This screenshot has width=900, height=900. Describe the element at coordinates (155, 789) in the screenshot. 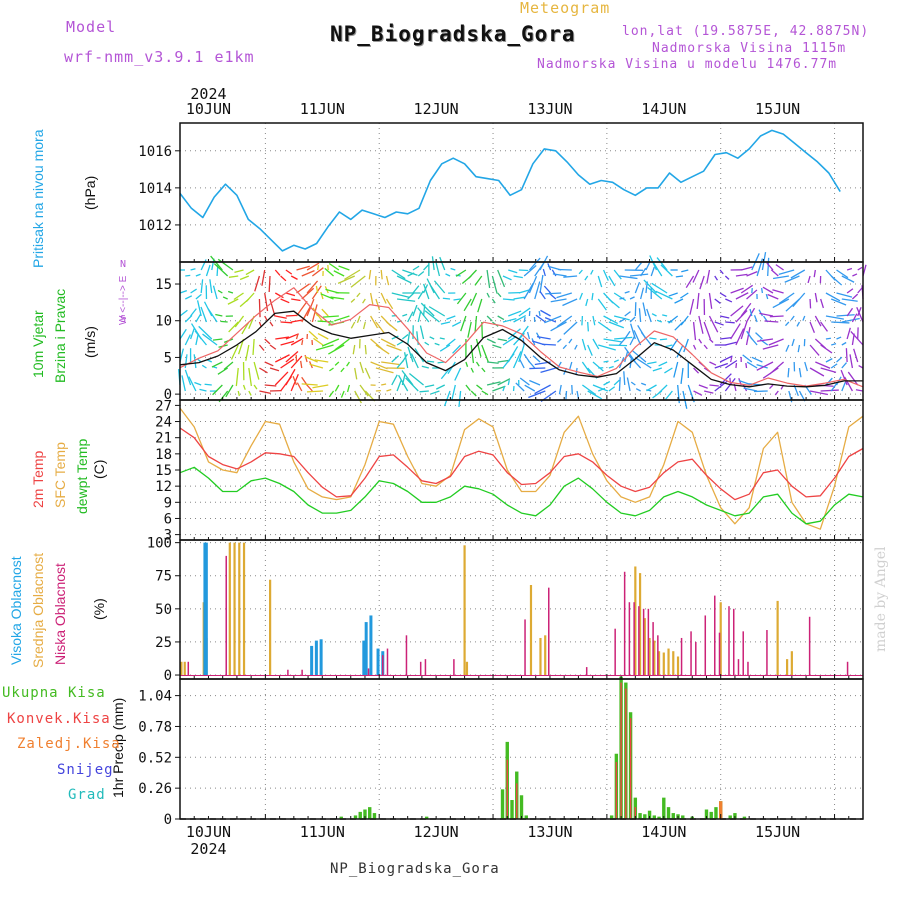

I see `y-tick-label: 0.26` at that location.